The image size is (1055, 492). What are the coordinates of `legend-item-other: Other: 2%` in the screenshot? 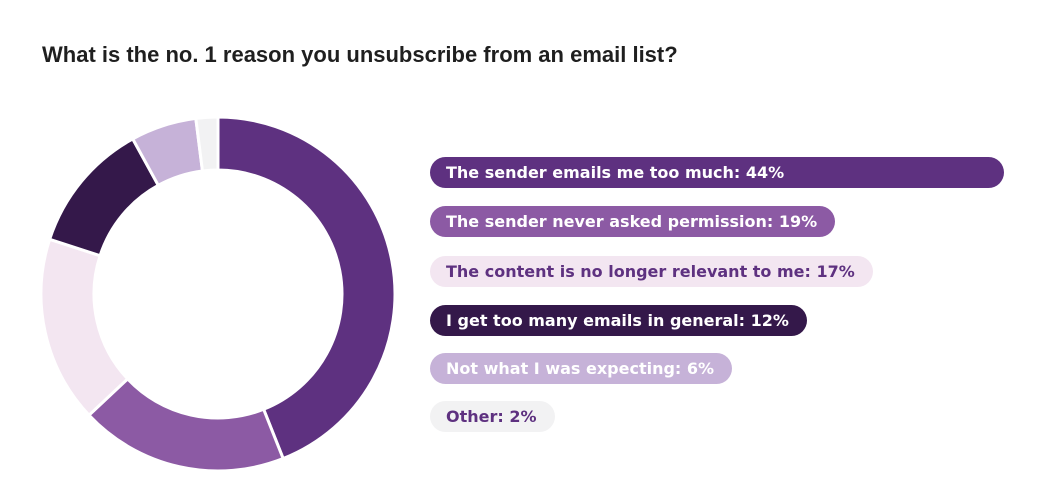 It's located at (492, 416).